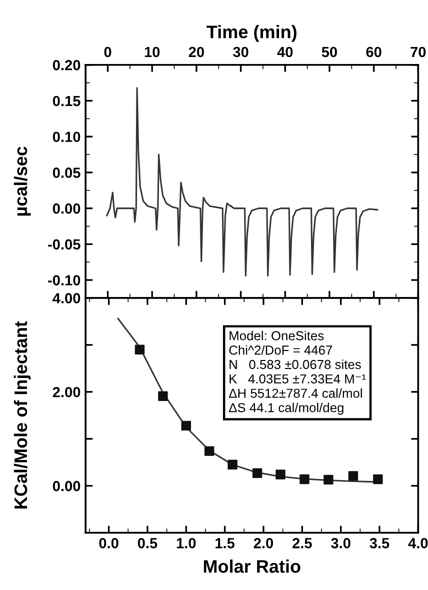  What do you see at coordinates (22, 414) in the screenshot?
I see `y-axis-title: KCal/Mole of Injectant` at bounding box center [22, 414].